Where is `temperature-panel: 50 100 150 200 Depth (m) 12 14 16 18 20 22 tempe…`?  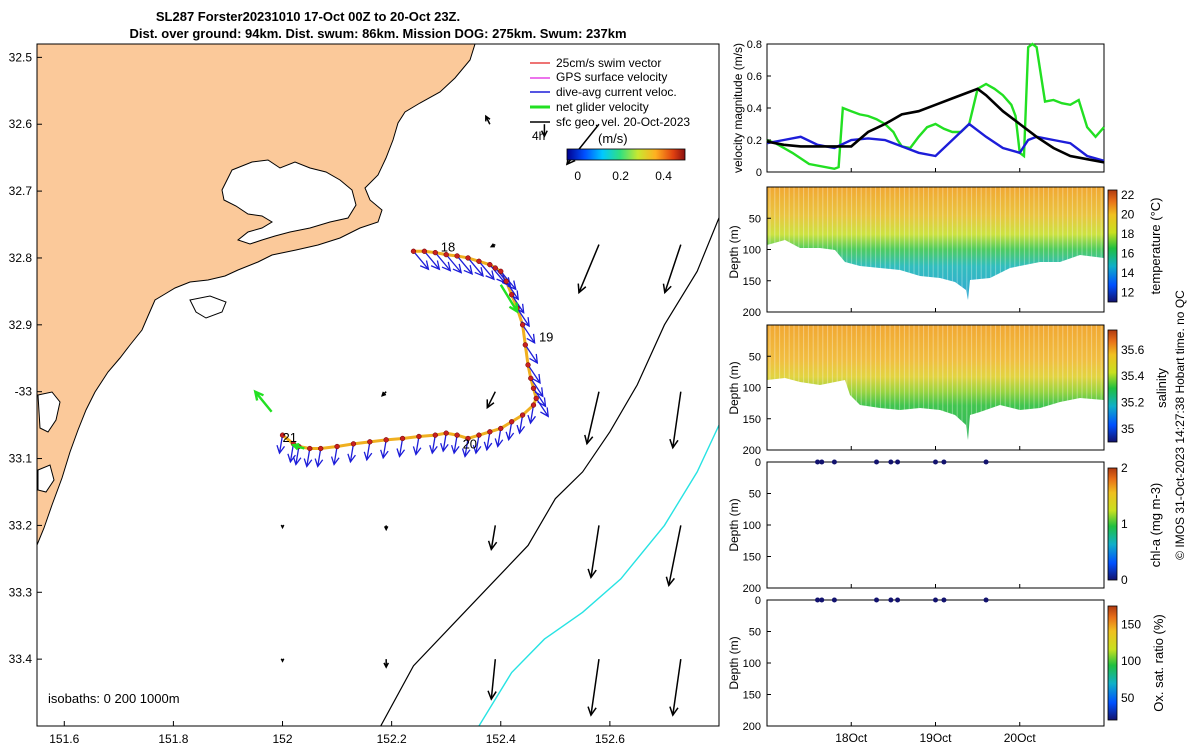 temperature-panel: 50 100 150 200 Depth (m) 12 14 16 18 20 22 tempe… is located at coordinates (945, 252).